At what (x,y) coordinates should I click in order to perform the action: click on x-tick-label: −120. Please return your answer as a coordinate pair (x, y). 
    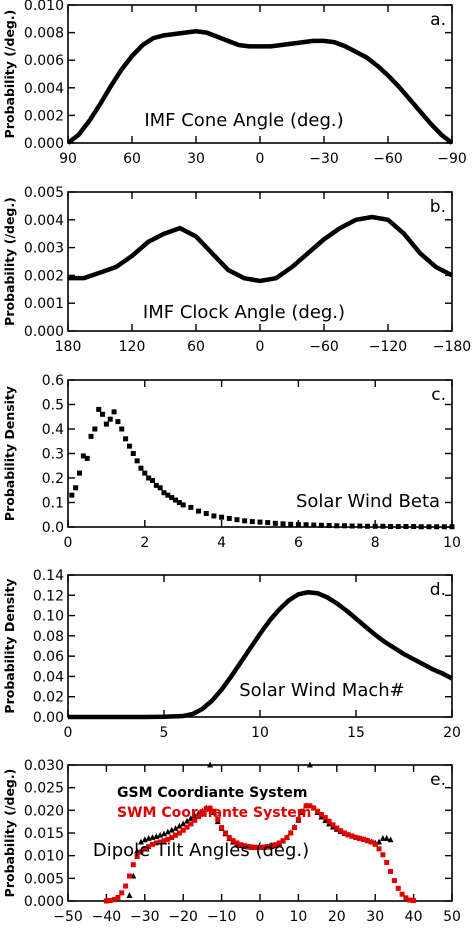
    Looking at the image, I should click on (388, 347).